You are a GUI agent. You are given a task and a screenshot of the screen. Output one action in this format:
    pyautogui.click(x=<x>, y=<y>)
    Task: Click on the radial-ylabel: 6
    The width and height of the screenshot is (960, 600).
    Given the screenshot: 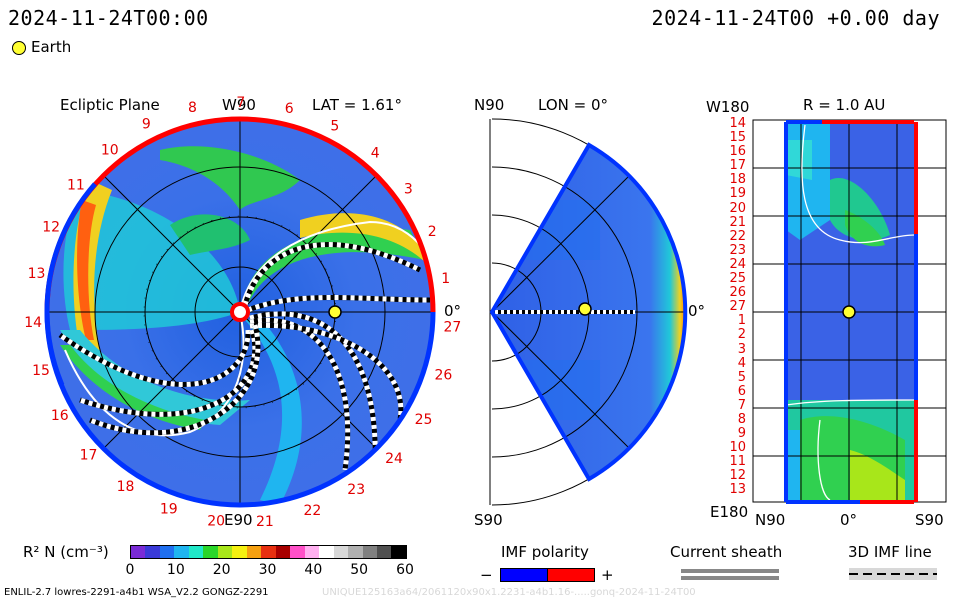 What is the action you would take?
    pyautogui.click(x=741, y=391)
    